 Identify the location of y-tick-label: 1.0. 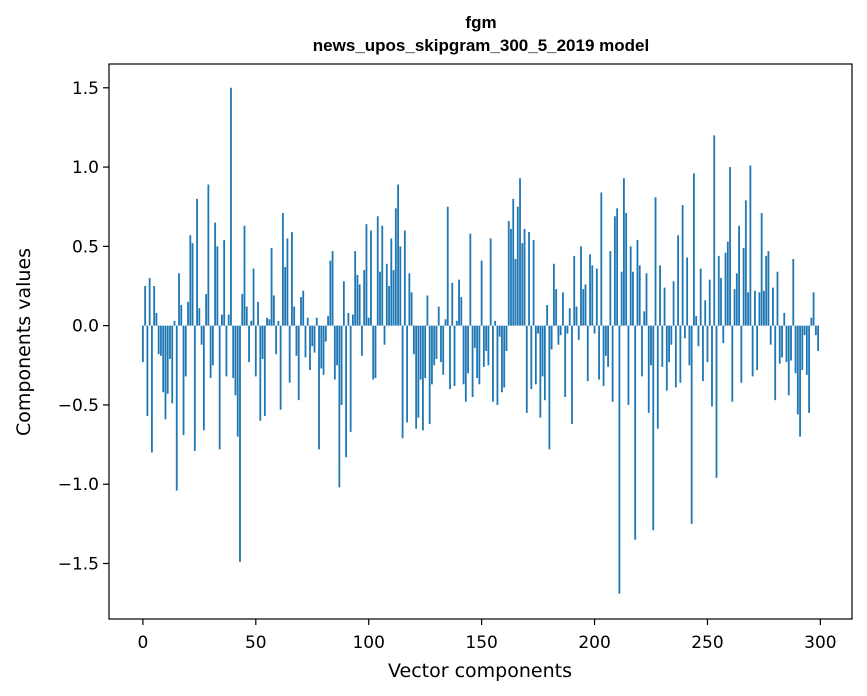
(85, 168).